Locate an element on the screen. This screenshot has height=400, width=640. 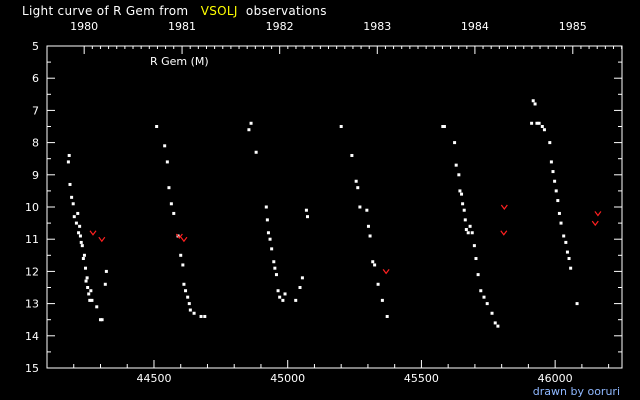
x-tick-label: 44500 is located at coordinates (153, 378).